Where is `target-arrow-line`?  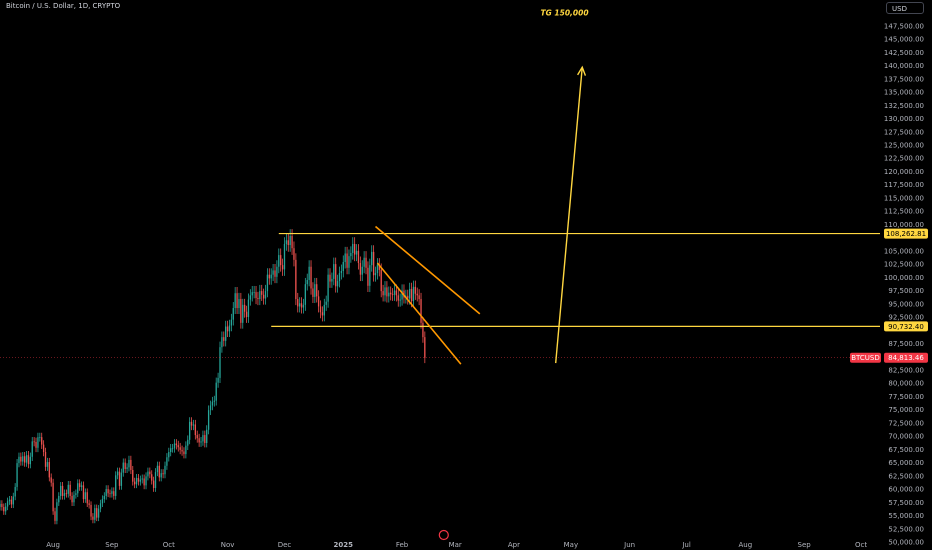 target-arrow-line is located at coordinates (568, 215).